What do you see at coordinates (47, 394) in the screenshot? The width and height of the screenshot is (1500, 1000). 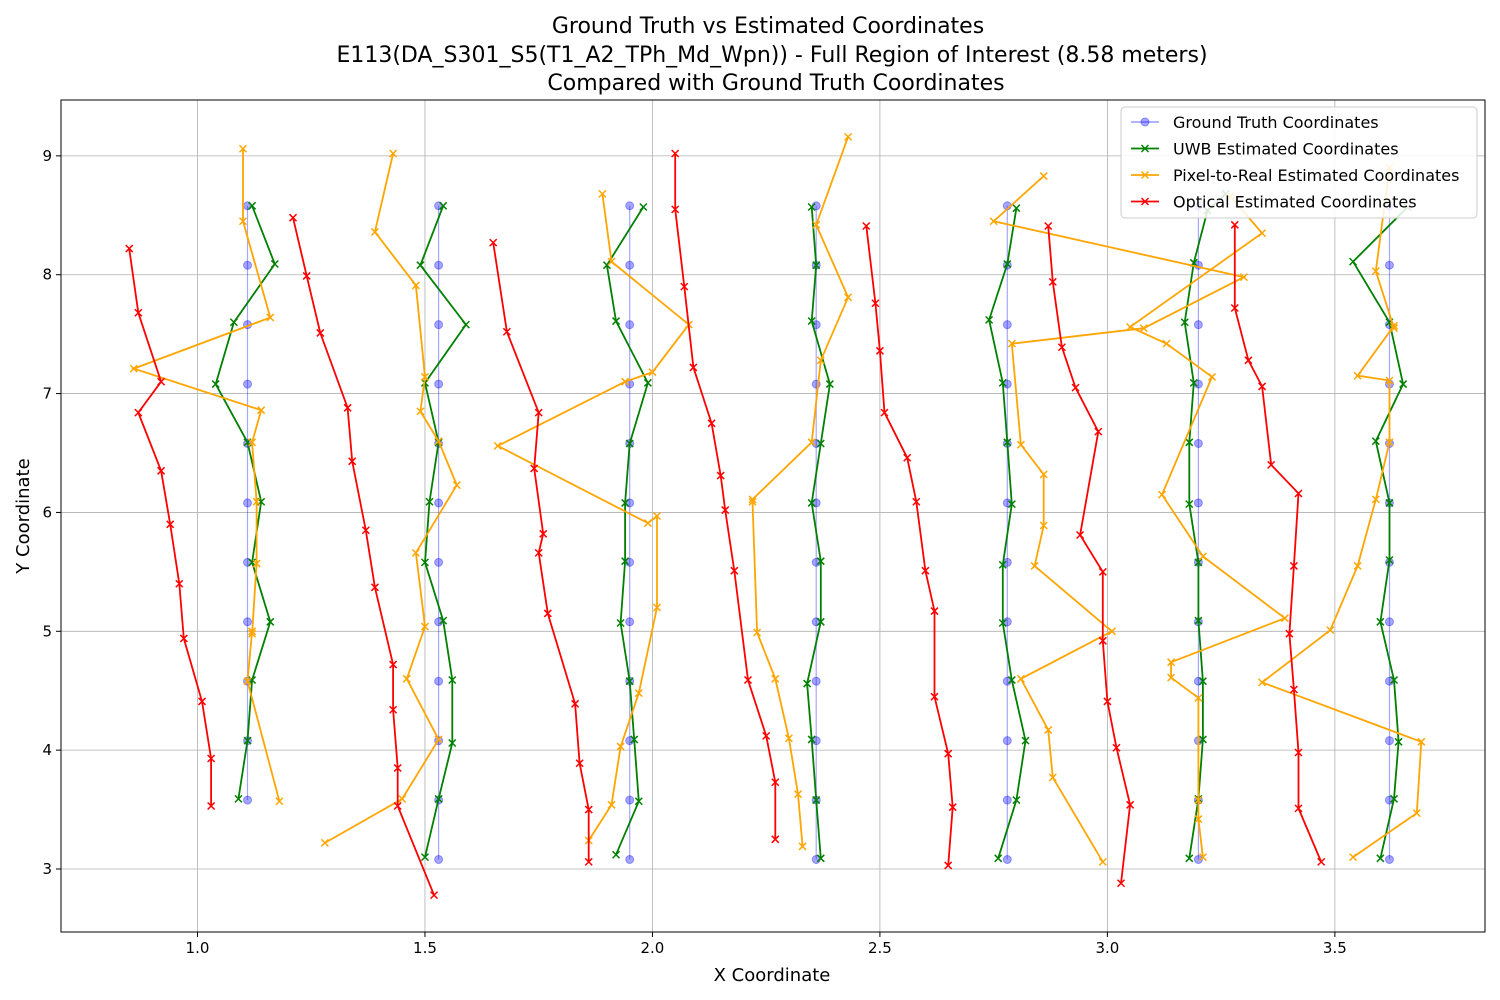 I see `y-tick-label: 7` at bounding box center [47, 394].